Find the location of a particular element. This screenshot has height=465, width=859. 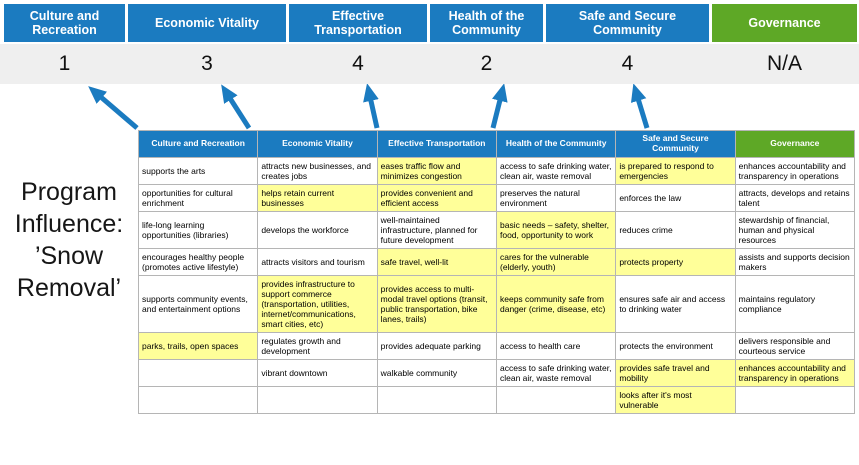

matrix-cell: protects the environment is located at coordinates (675, 345).